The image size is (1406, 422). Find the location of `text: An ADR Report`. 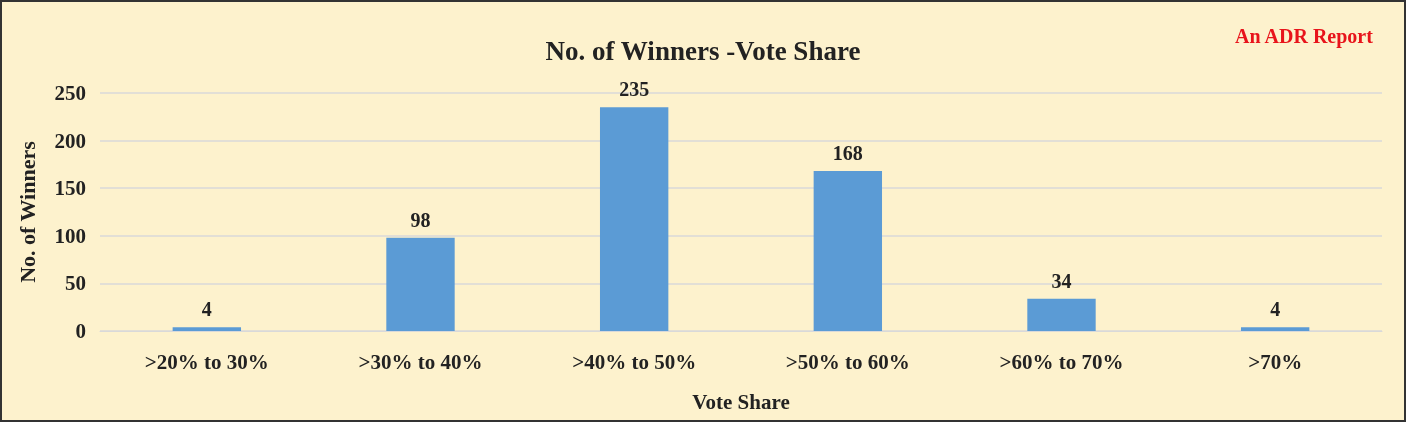

text: An ADR Report is located at coordinates (1304, 36).